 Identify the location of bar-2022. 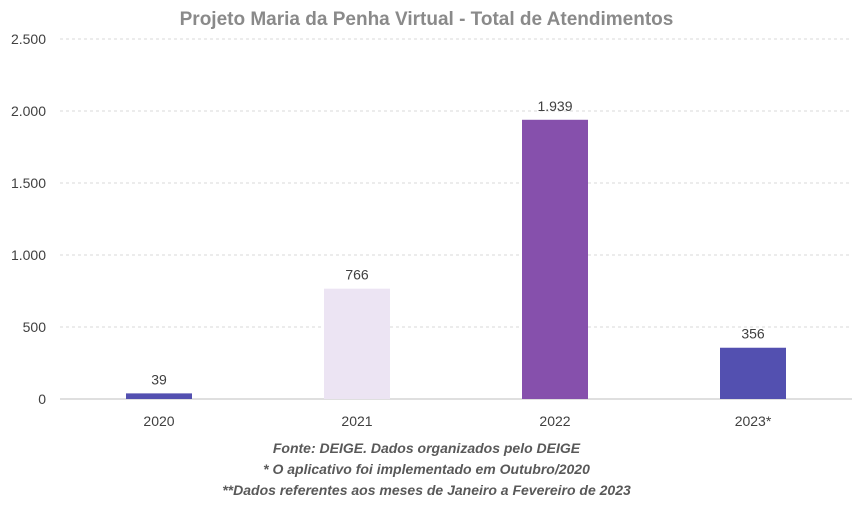
(555, 259).